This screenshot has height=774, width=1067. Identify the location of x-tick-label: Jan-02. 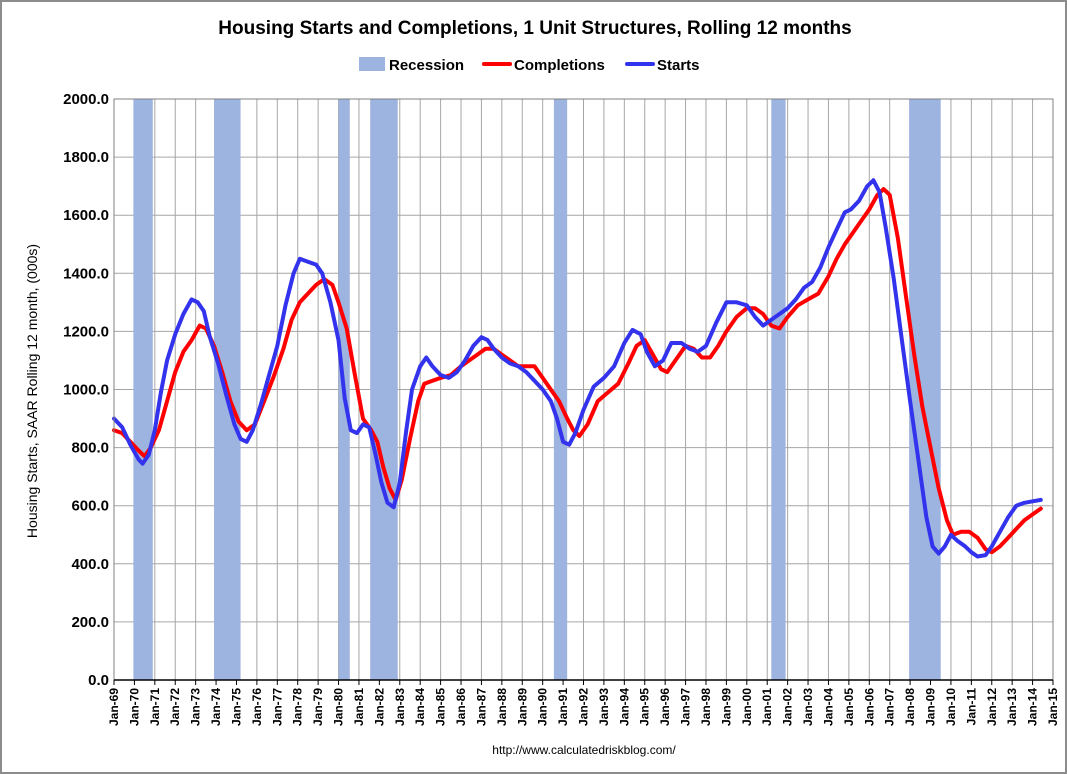
(788, 707).